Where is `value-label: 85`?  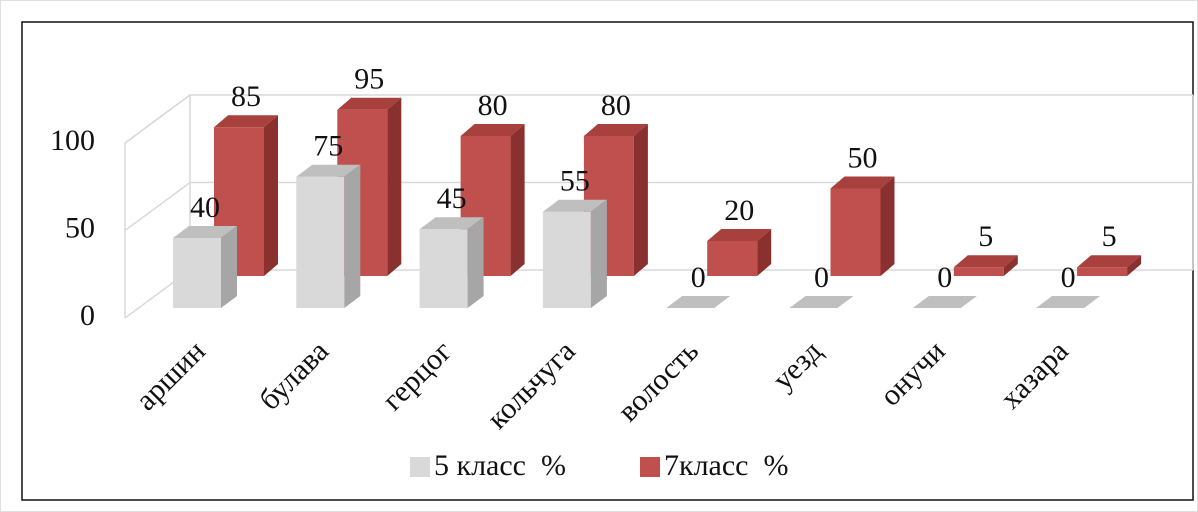
value-label: 85 is located at coordinates (246, 96).